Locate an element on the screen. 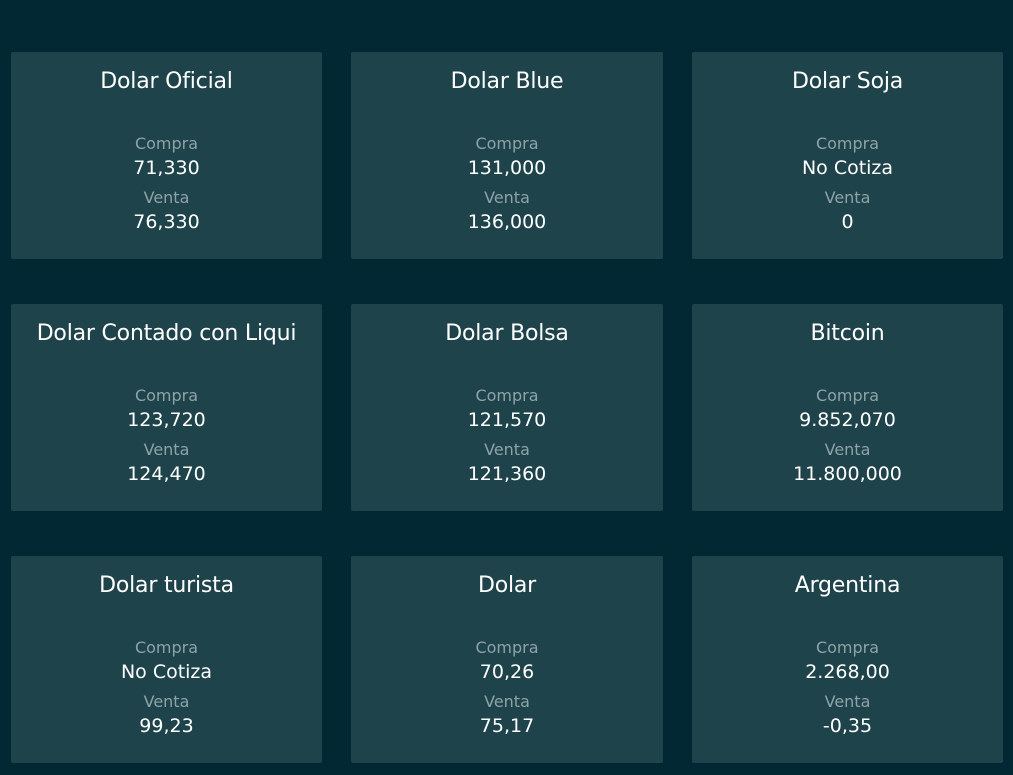 The height and width of the screenshot is (775, 1013). sell-value: 124,470 is located at coordinates (166, 474).